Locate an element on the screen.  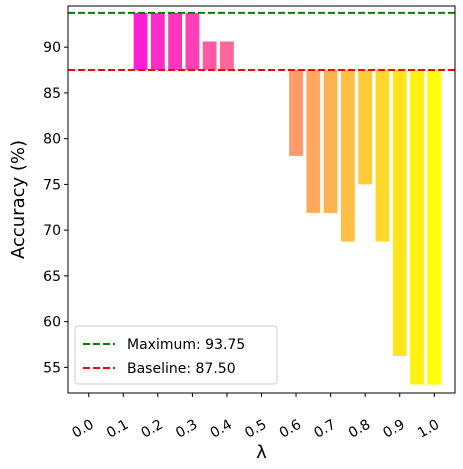
x-tick-label-7: 0.7 is located at coordinates (324, 429).